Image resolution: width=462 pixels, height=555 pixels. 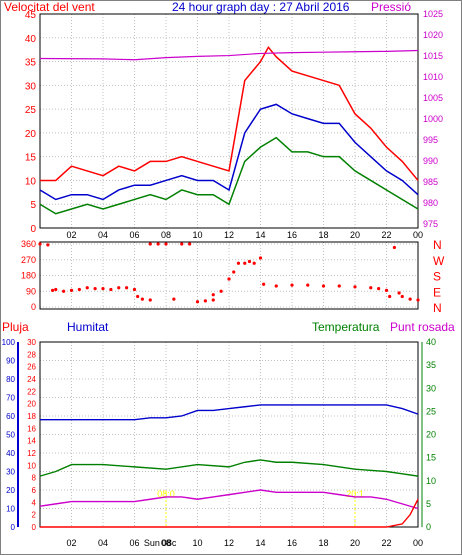 What do you see at coordinates (428, 504) in the screenshot?
I see `temperature-tick-label: 5` at bounding box center [428, 504].